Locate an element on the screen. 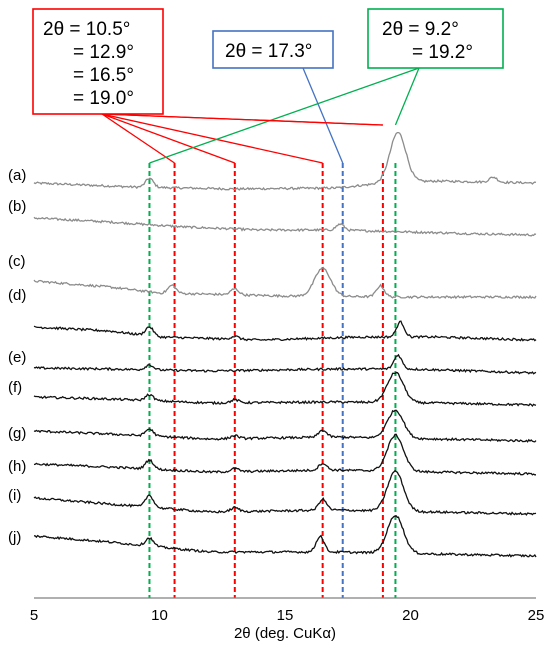 The width and height of the screenshot is (550, 656). series-label: (h) is located at coordinates (17, 466).